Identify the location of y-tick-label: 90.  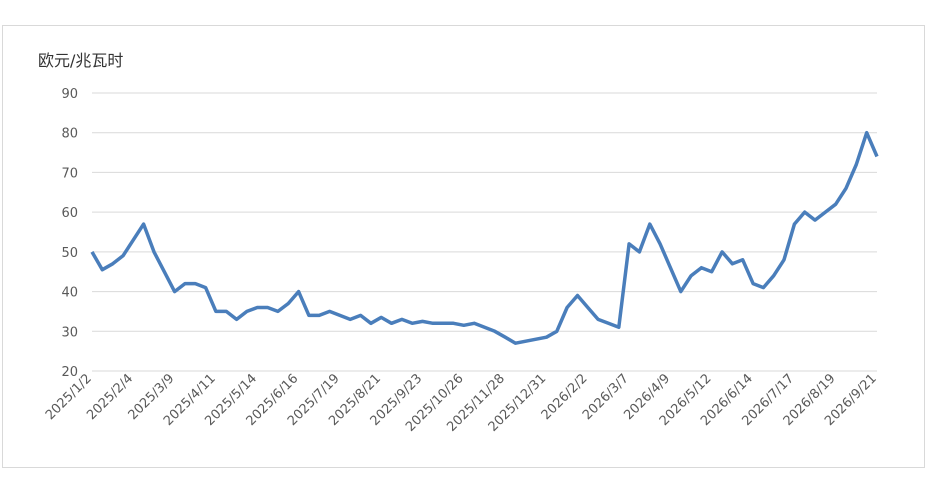
(69, 94).